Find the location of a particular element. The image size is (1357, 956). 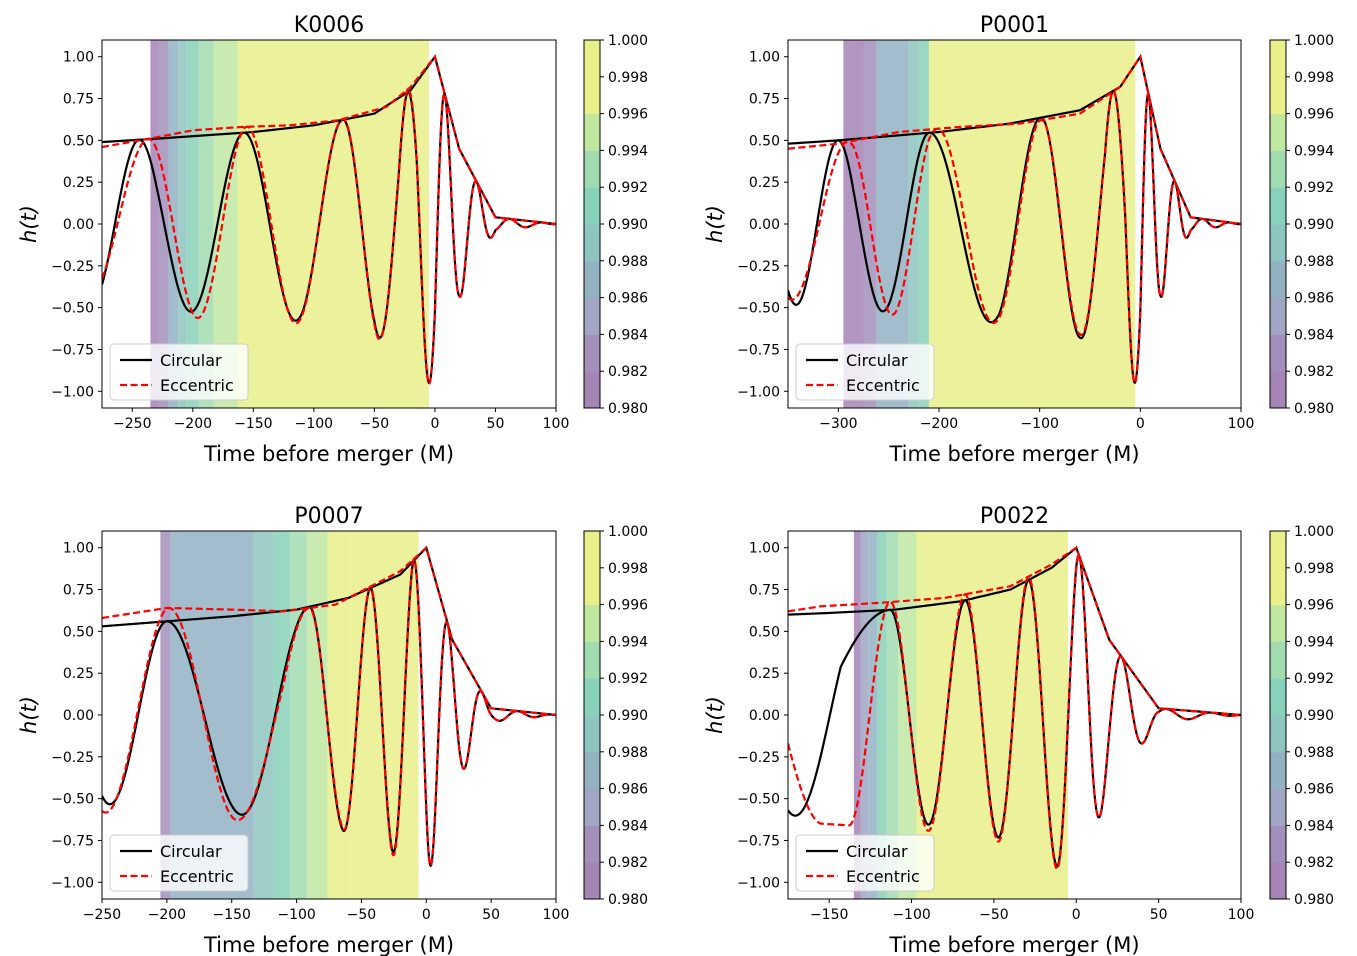

series-circular-line is located at coordinates (329, 237).